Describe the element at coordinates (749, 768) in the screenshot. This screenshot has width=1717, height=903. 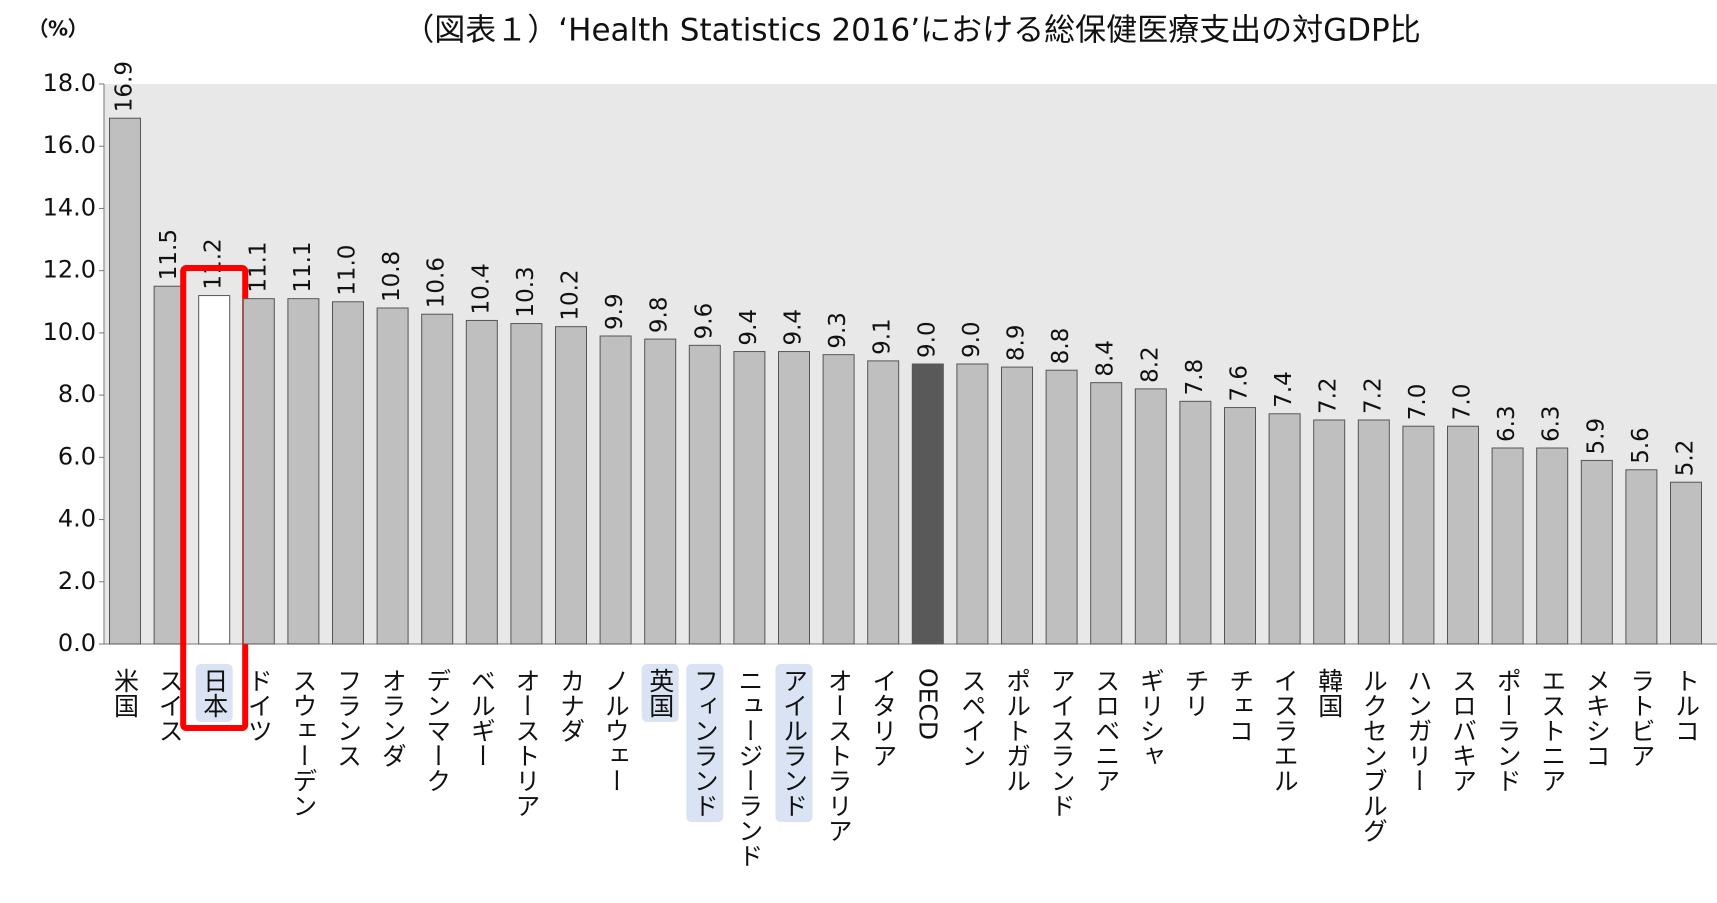
I see `x-tick-label: ニュージーランド` at that location.